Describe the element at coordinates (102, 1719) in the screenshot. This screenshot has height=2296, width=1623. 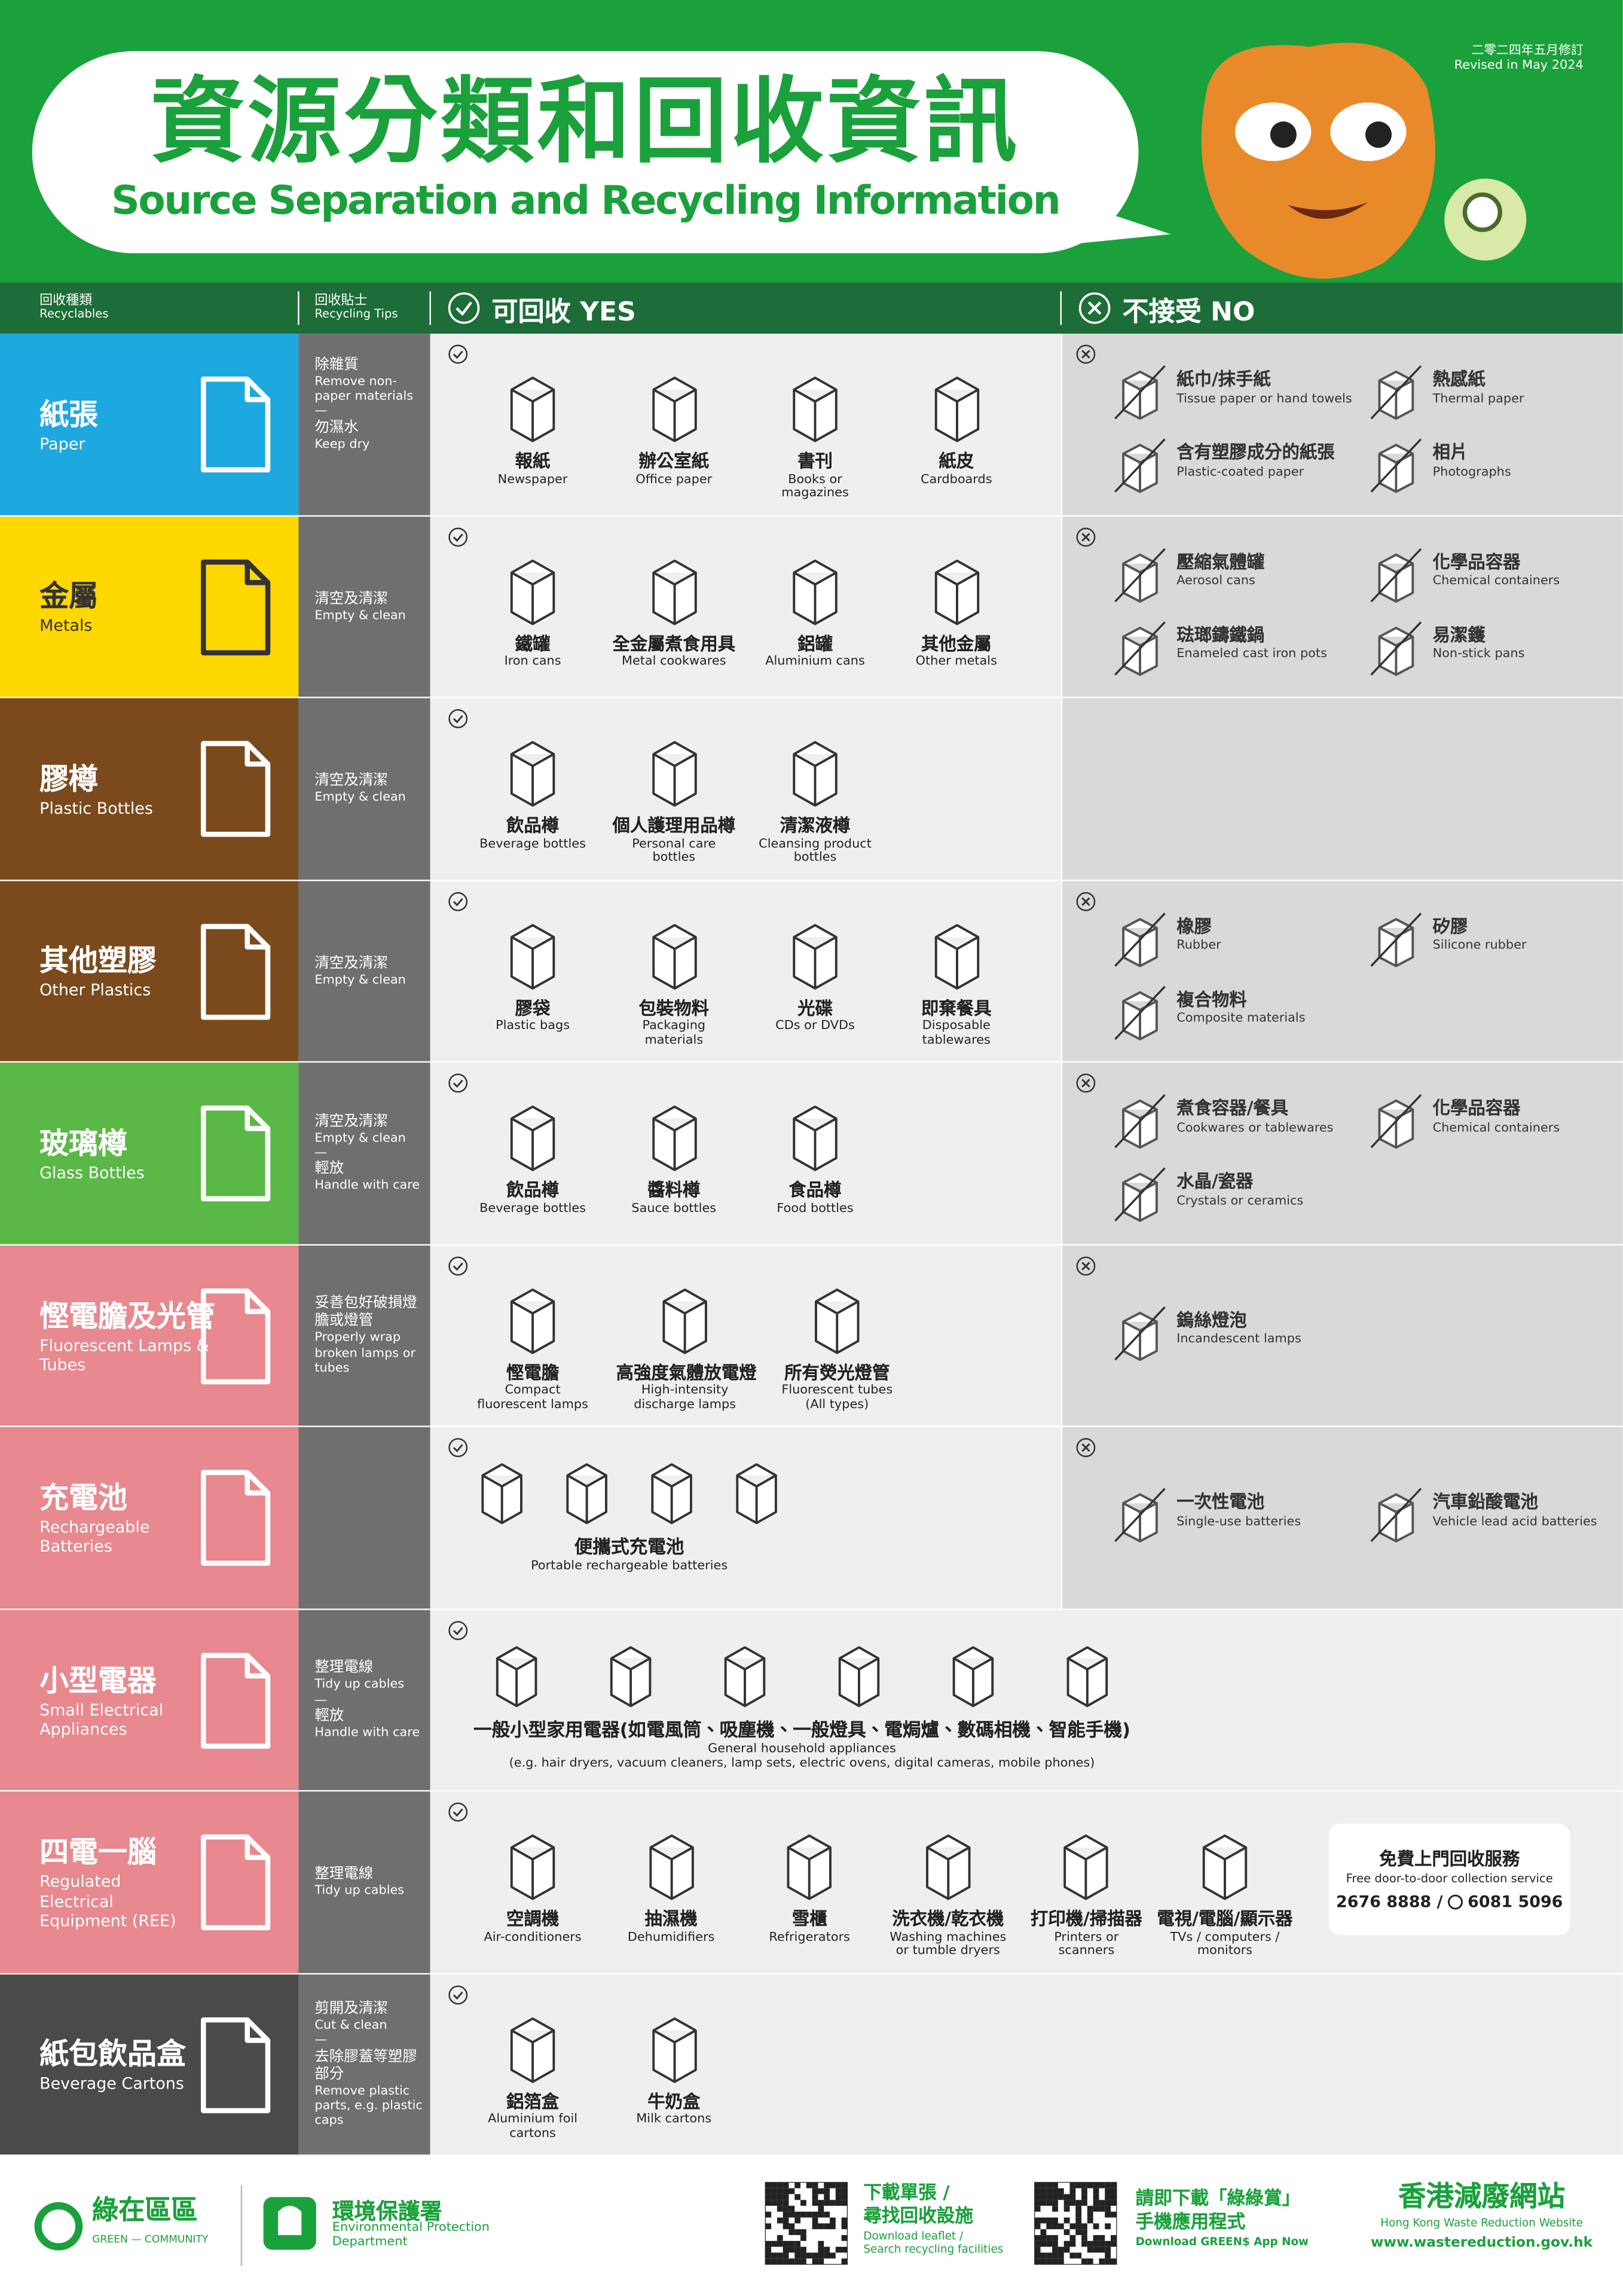
I see `category-en: Small Electrical Appliances` at that location.